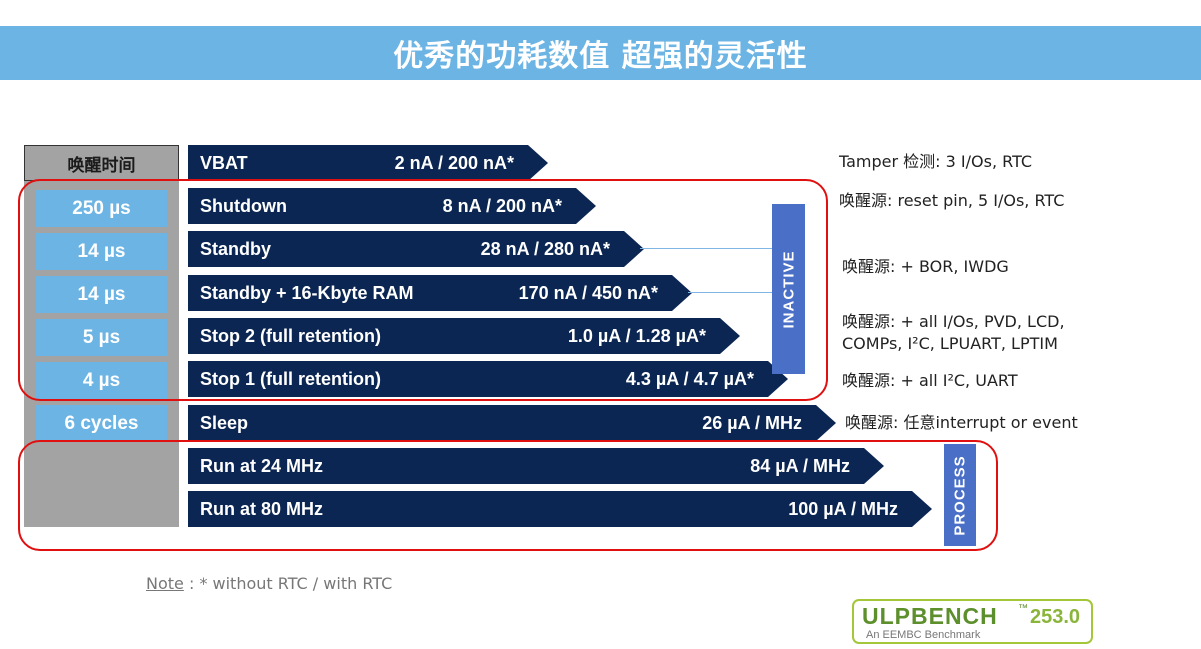 Image resolution: width=1201 pixels, height=649 pixels. What do you see at coordinates (488, 379) in the screenshot?
I see `mode-bar-stop1: Stop 1 (full retention) 4.3 µA / 4.7 µA*` at bounding box center [488, 379].